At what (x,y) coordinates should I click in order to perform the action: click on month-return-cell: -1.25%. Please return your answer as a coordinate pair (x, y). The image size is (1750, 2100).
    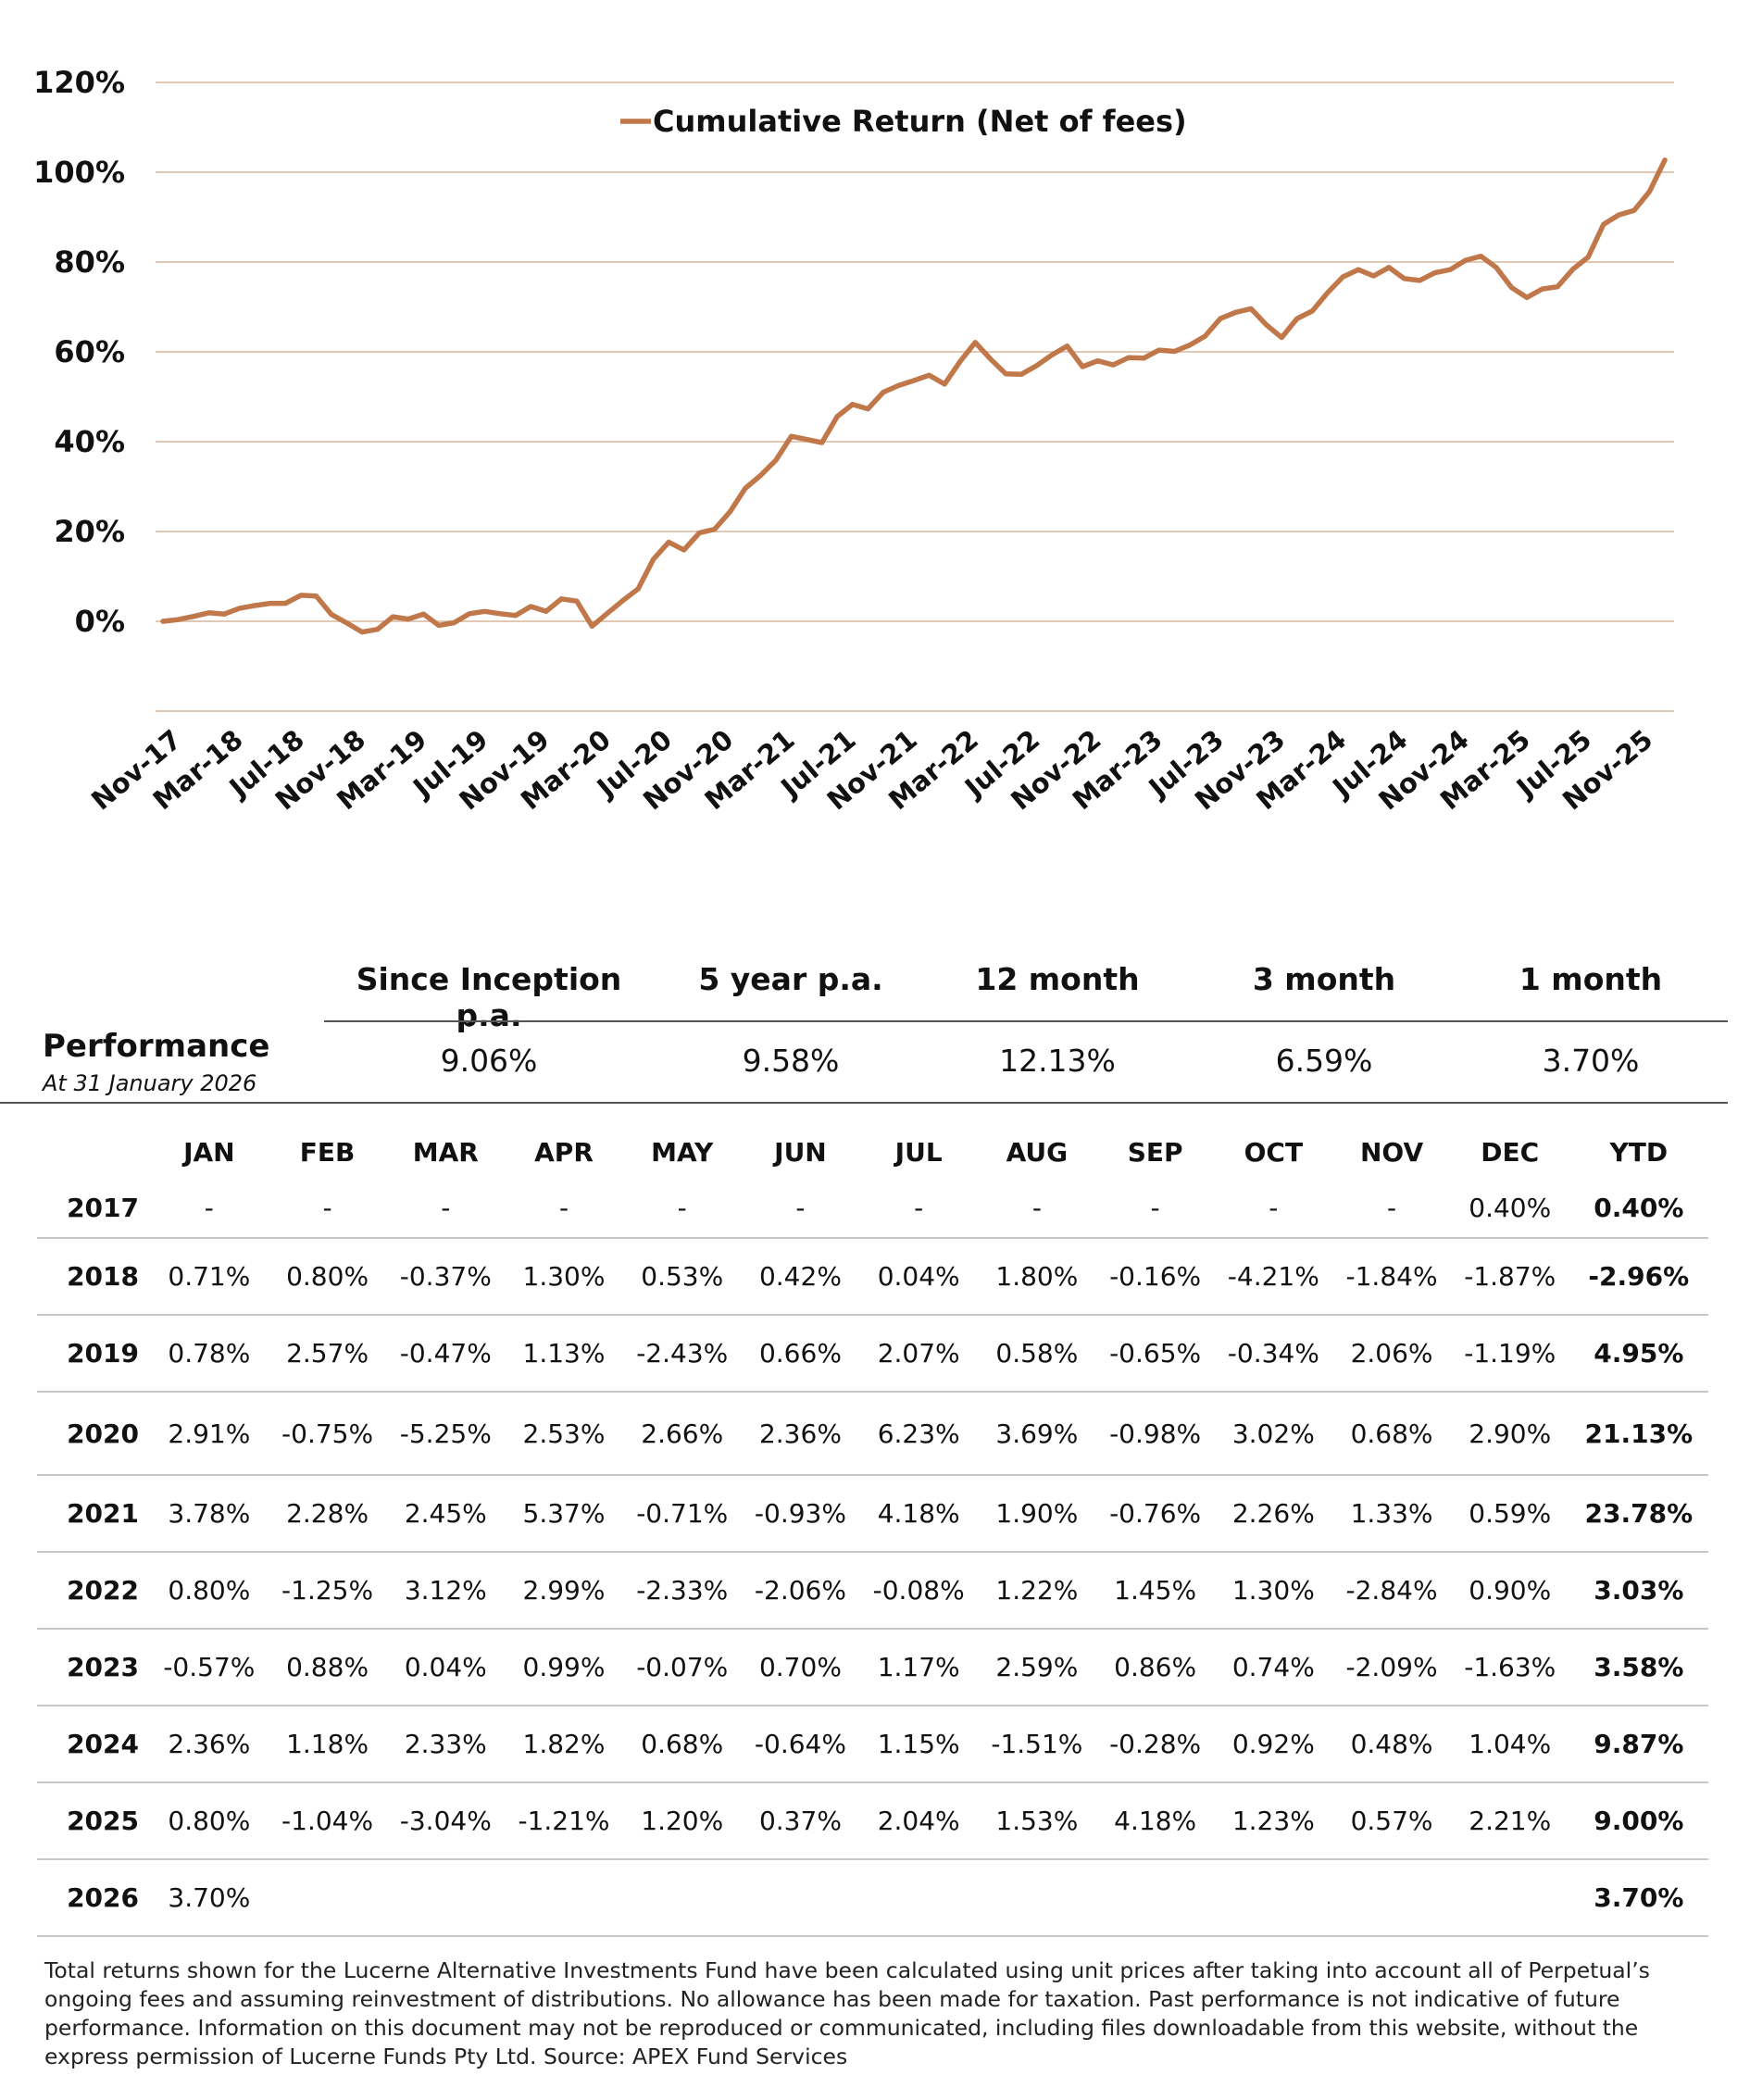
    Looking at the image, I should click on (328, 1591).